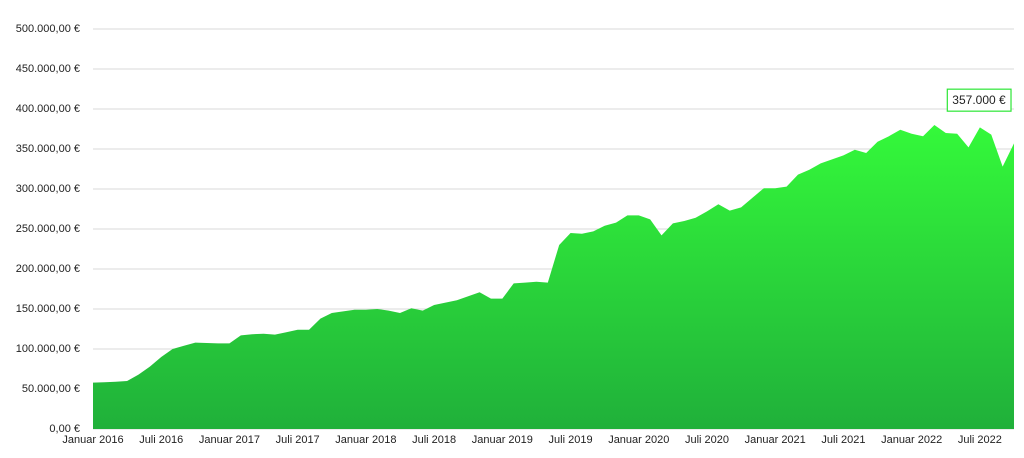 The height and width of the screenshot is (458, 1024). I want to click on y-tick-label: 50.000,00 €, so click(51, 389).